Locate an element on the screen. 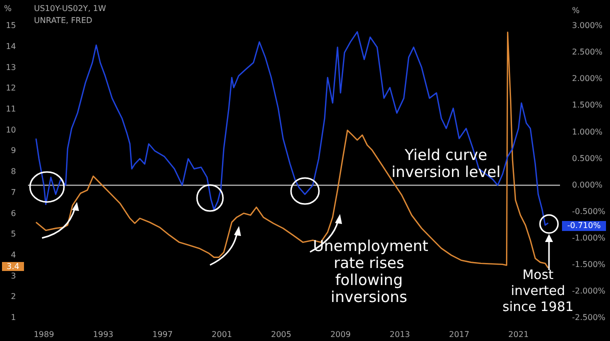 The image size is (610, 341). y-tick-label: 7 is located at coordinates (13, 192).